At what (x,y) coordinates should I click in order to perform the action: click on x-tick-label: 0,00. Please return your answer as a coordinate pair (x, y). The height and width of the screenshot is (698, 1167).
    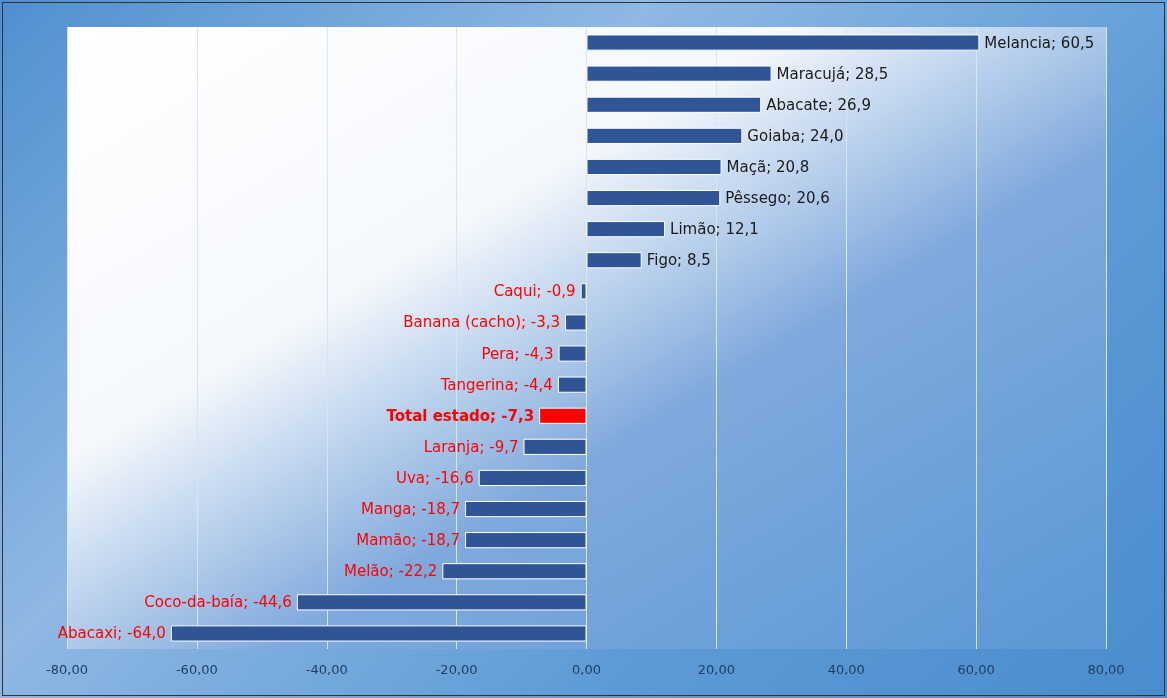
    Looking at the image, I should click on (586, 669).